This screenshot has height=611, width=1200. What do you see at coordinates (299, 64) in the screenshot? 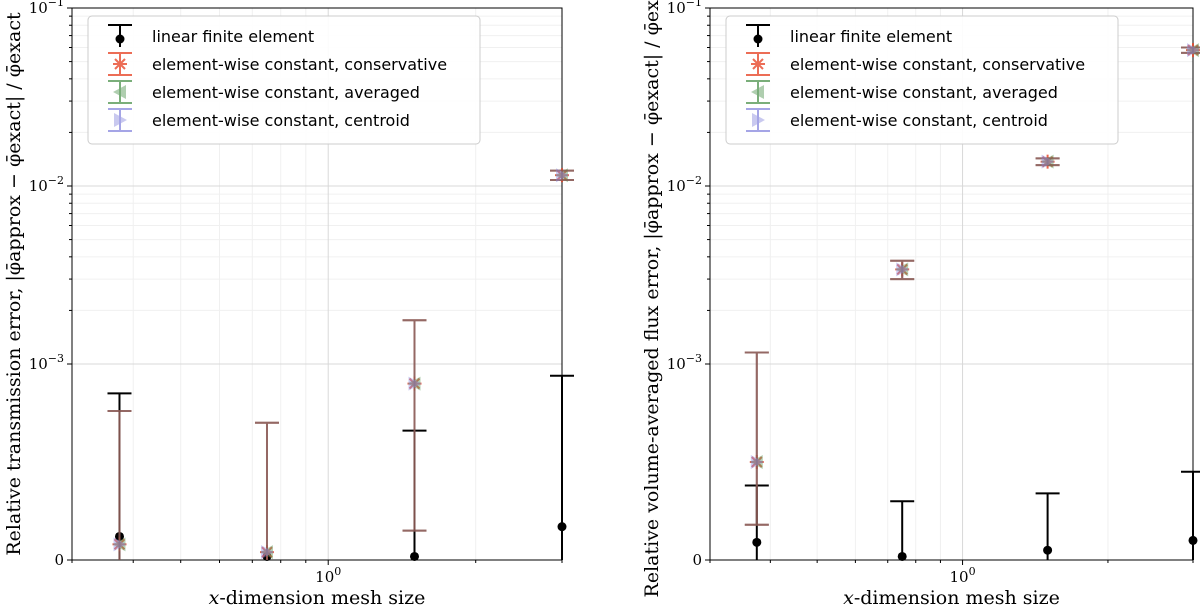
I see `left-legend-label-1: element-wise constant, conservative` at bounding box center [299, 64].